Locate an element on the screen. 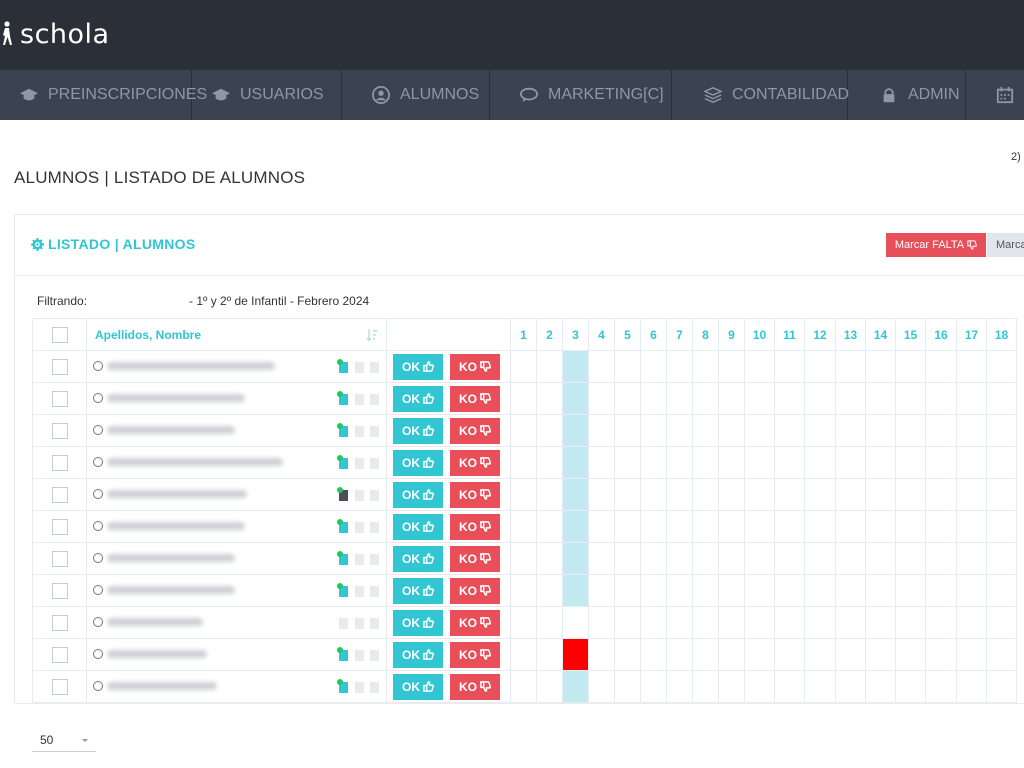 The image size is (1024, 768). nav-item-calendar is located at coordinates (995, 95).